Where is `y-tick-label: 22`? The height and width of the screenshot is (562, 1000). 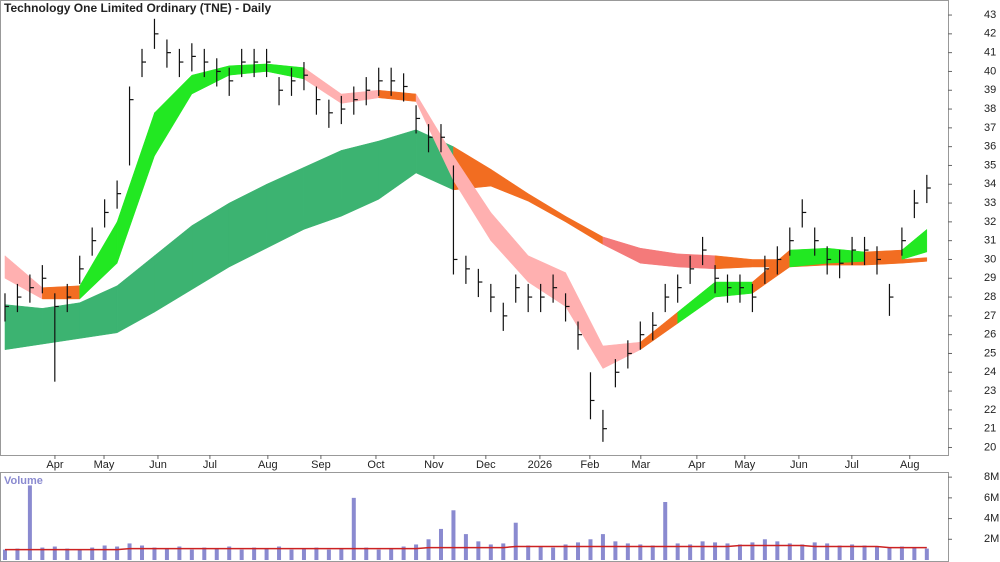 y-tick-label: 22 is located at coordinates (990, 410).